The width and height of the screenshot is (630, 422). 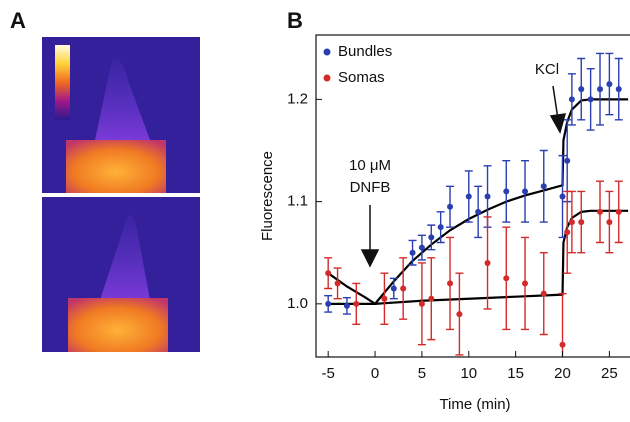 I want to click on y-tick-label: 1.0, so click(x=297, y=303).